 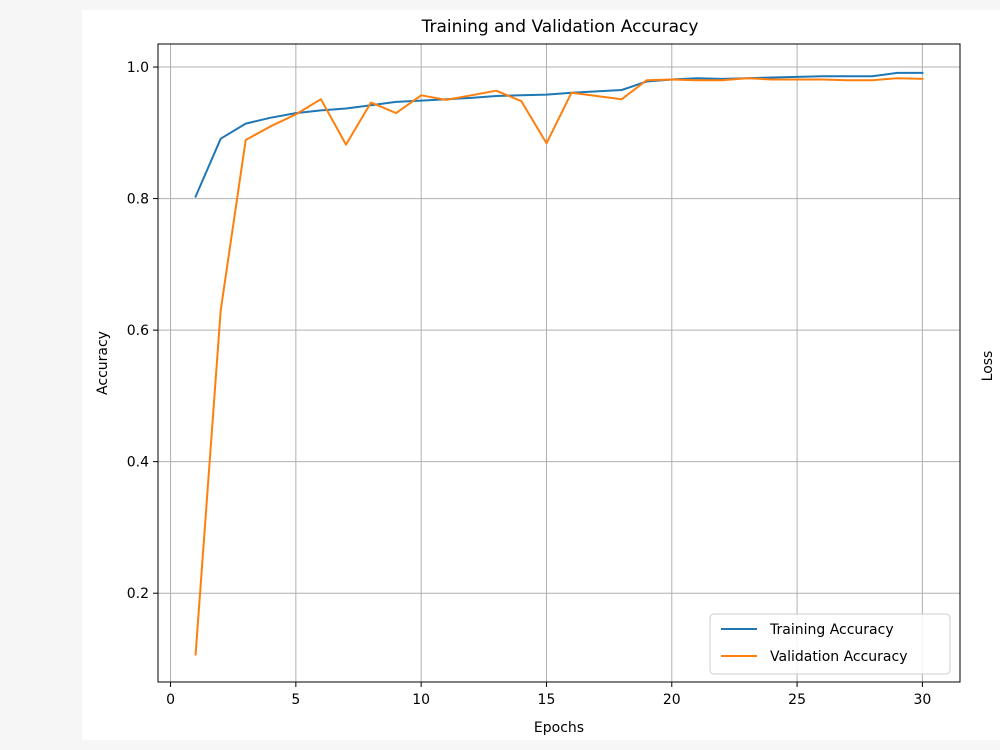 What do you see at coordinates (988, 366) in the screenshot?
I see `right-axis-label: Loss` at bounding box center [988, 366].